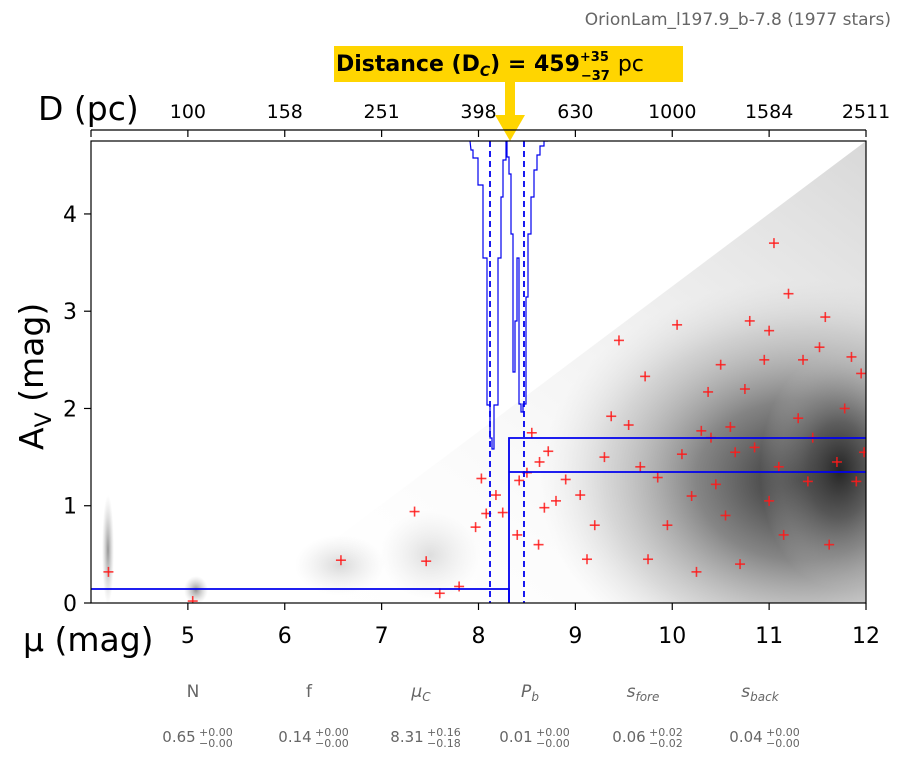  What do you see at coordinates (534, 716) in the screenshot?
I see `param-4: Pb 0.01 +0.00−0.00` at bounding box center [534, 716].